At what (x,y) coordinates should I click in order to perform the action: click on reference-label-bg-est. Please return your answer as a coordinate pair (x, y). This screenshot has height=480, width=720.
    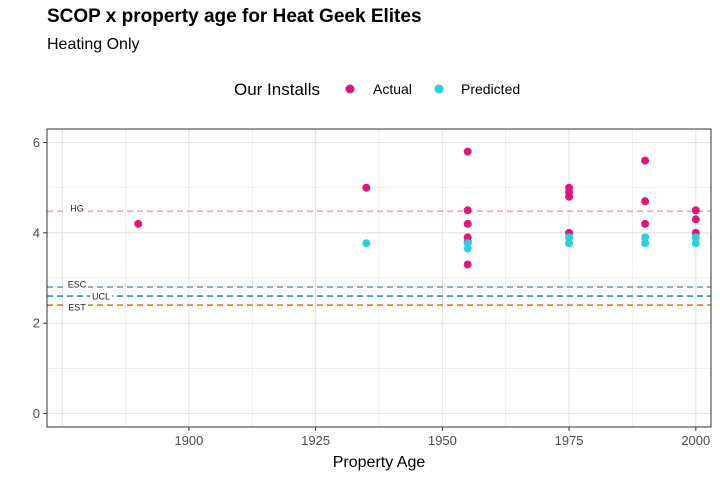
    Looking at the image, I should click on (77, 307).